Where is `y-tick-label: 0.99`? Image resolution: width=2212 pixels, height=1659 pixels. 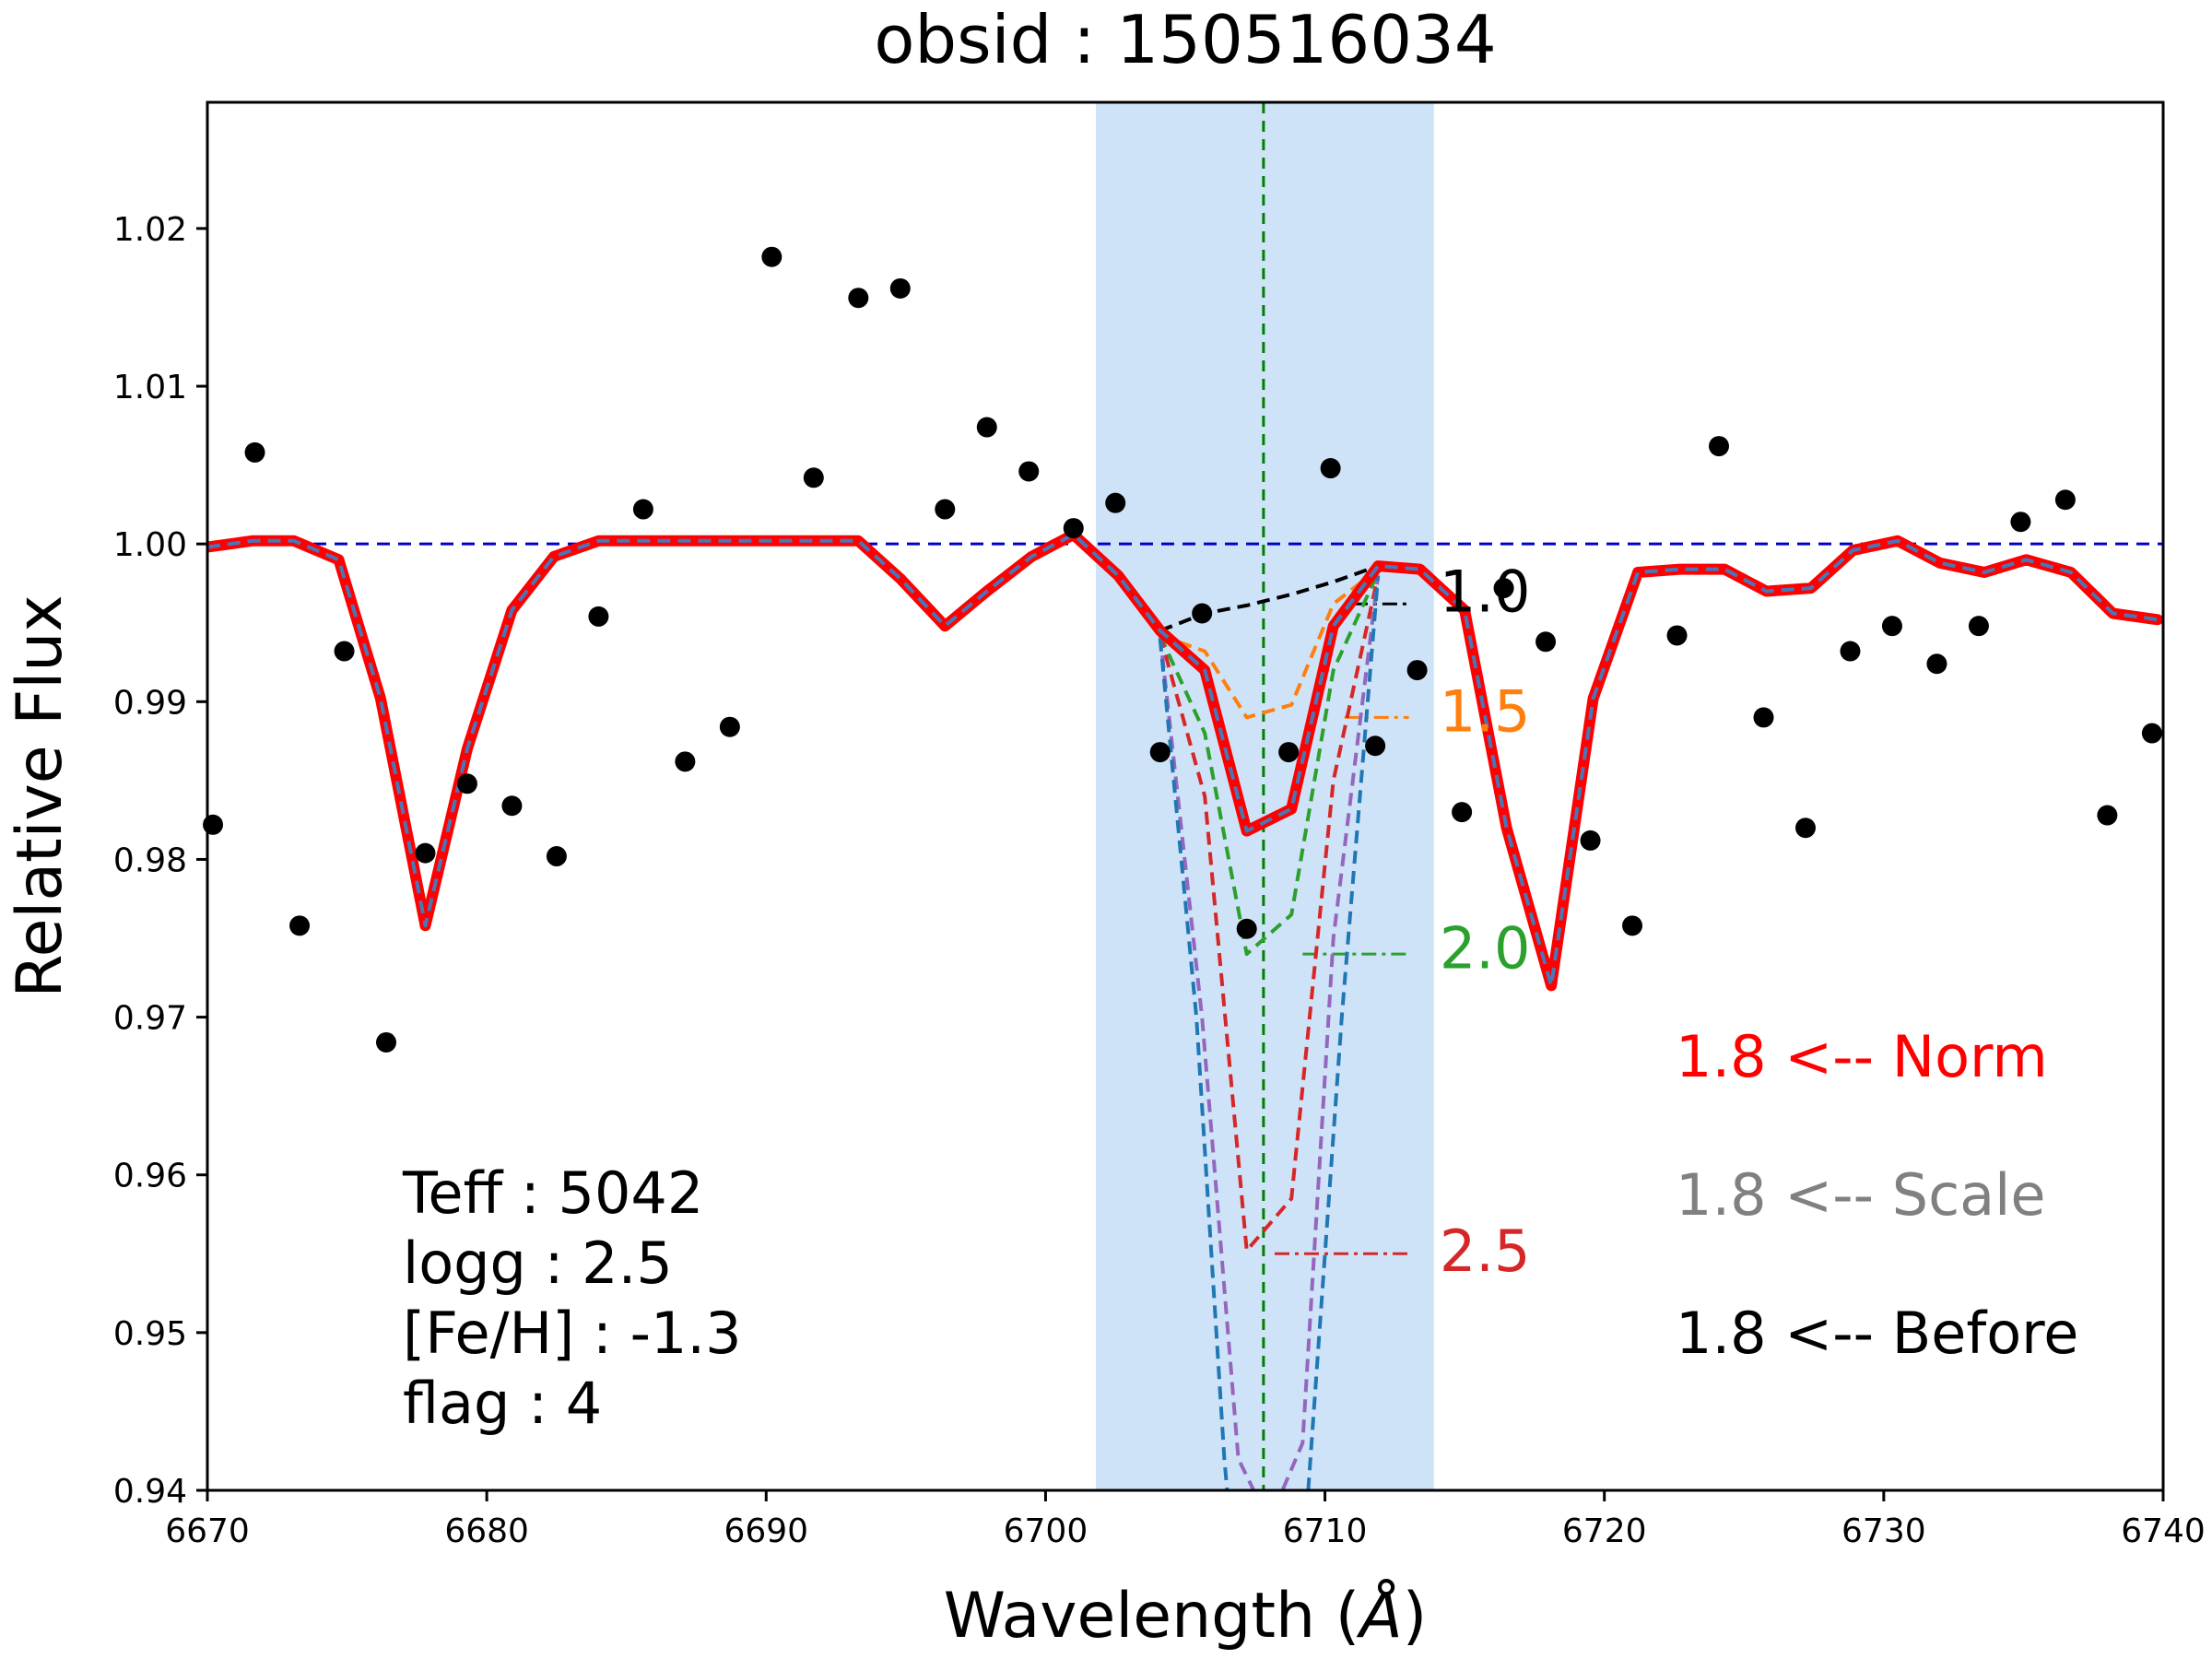 y-tick-label: 0.99 is located at coordinates (150, 703).